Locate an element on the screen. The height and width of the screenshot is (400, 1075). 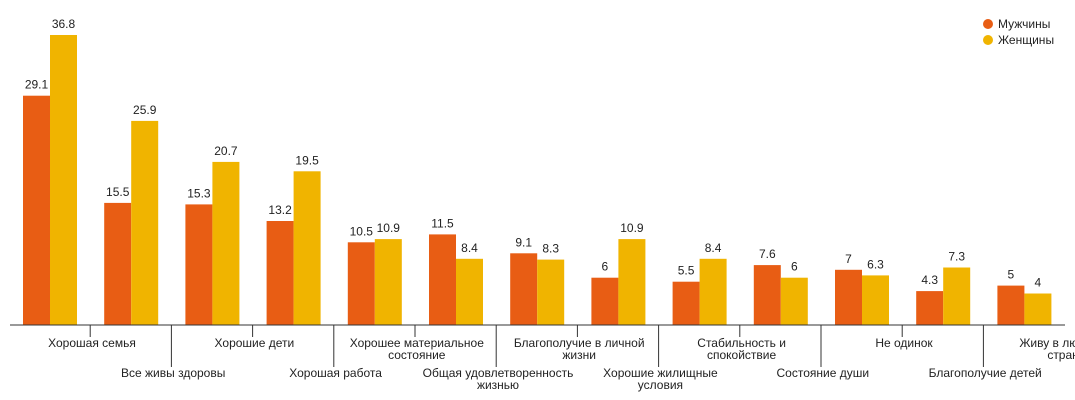
category-label-line: жизнью is located at coordinates (498, 385).